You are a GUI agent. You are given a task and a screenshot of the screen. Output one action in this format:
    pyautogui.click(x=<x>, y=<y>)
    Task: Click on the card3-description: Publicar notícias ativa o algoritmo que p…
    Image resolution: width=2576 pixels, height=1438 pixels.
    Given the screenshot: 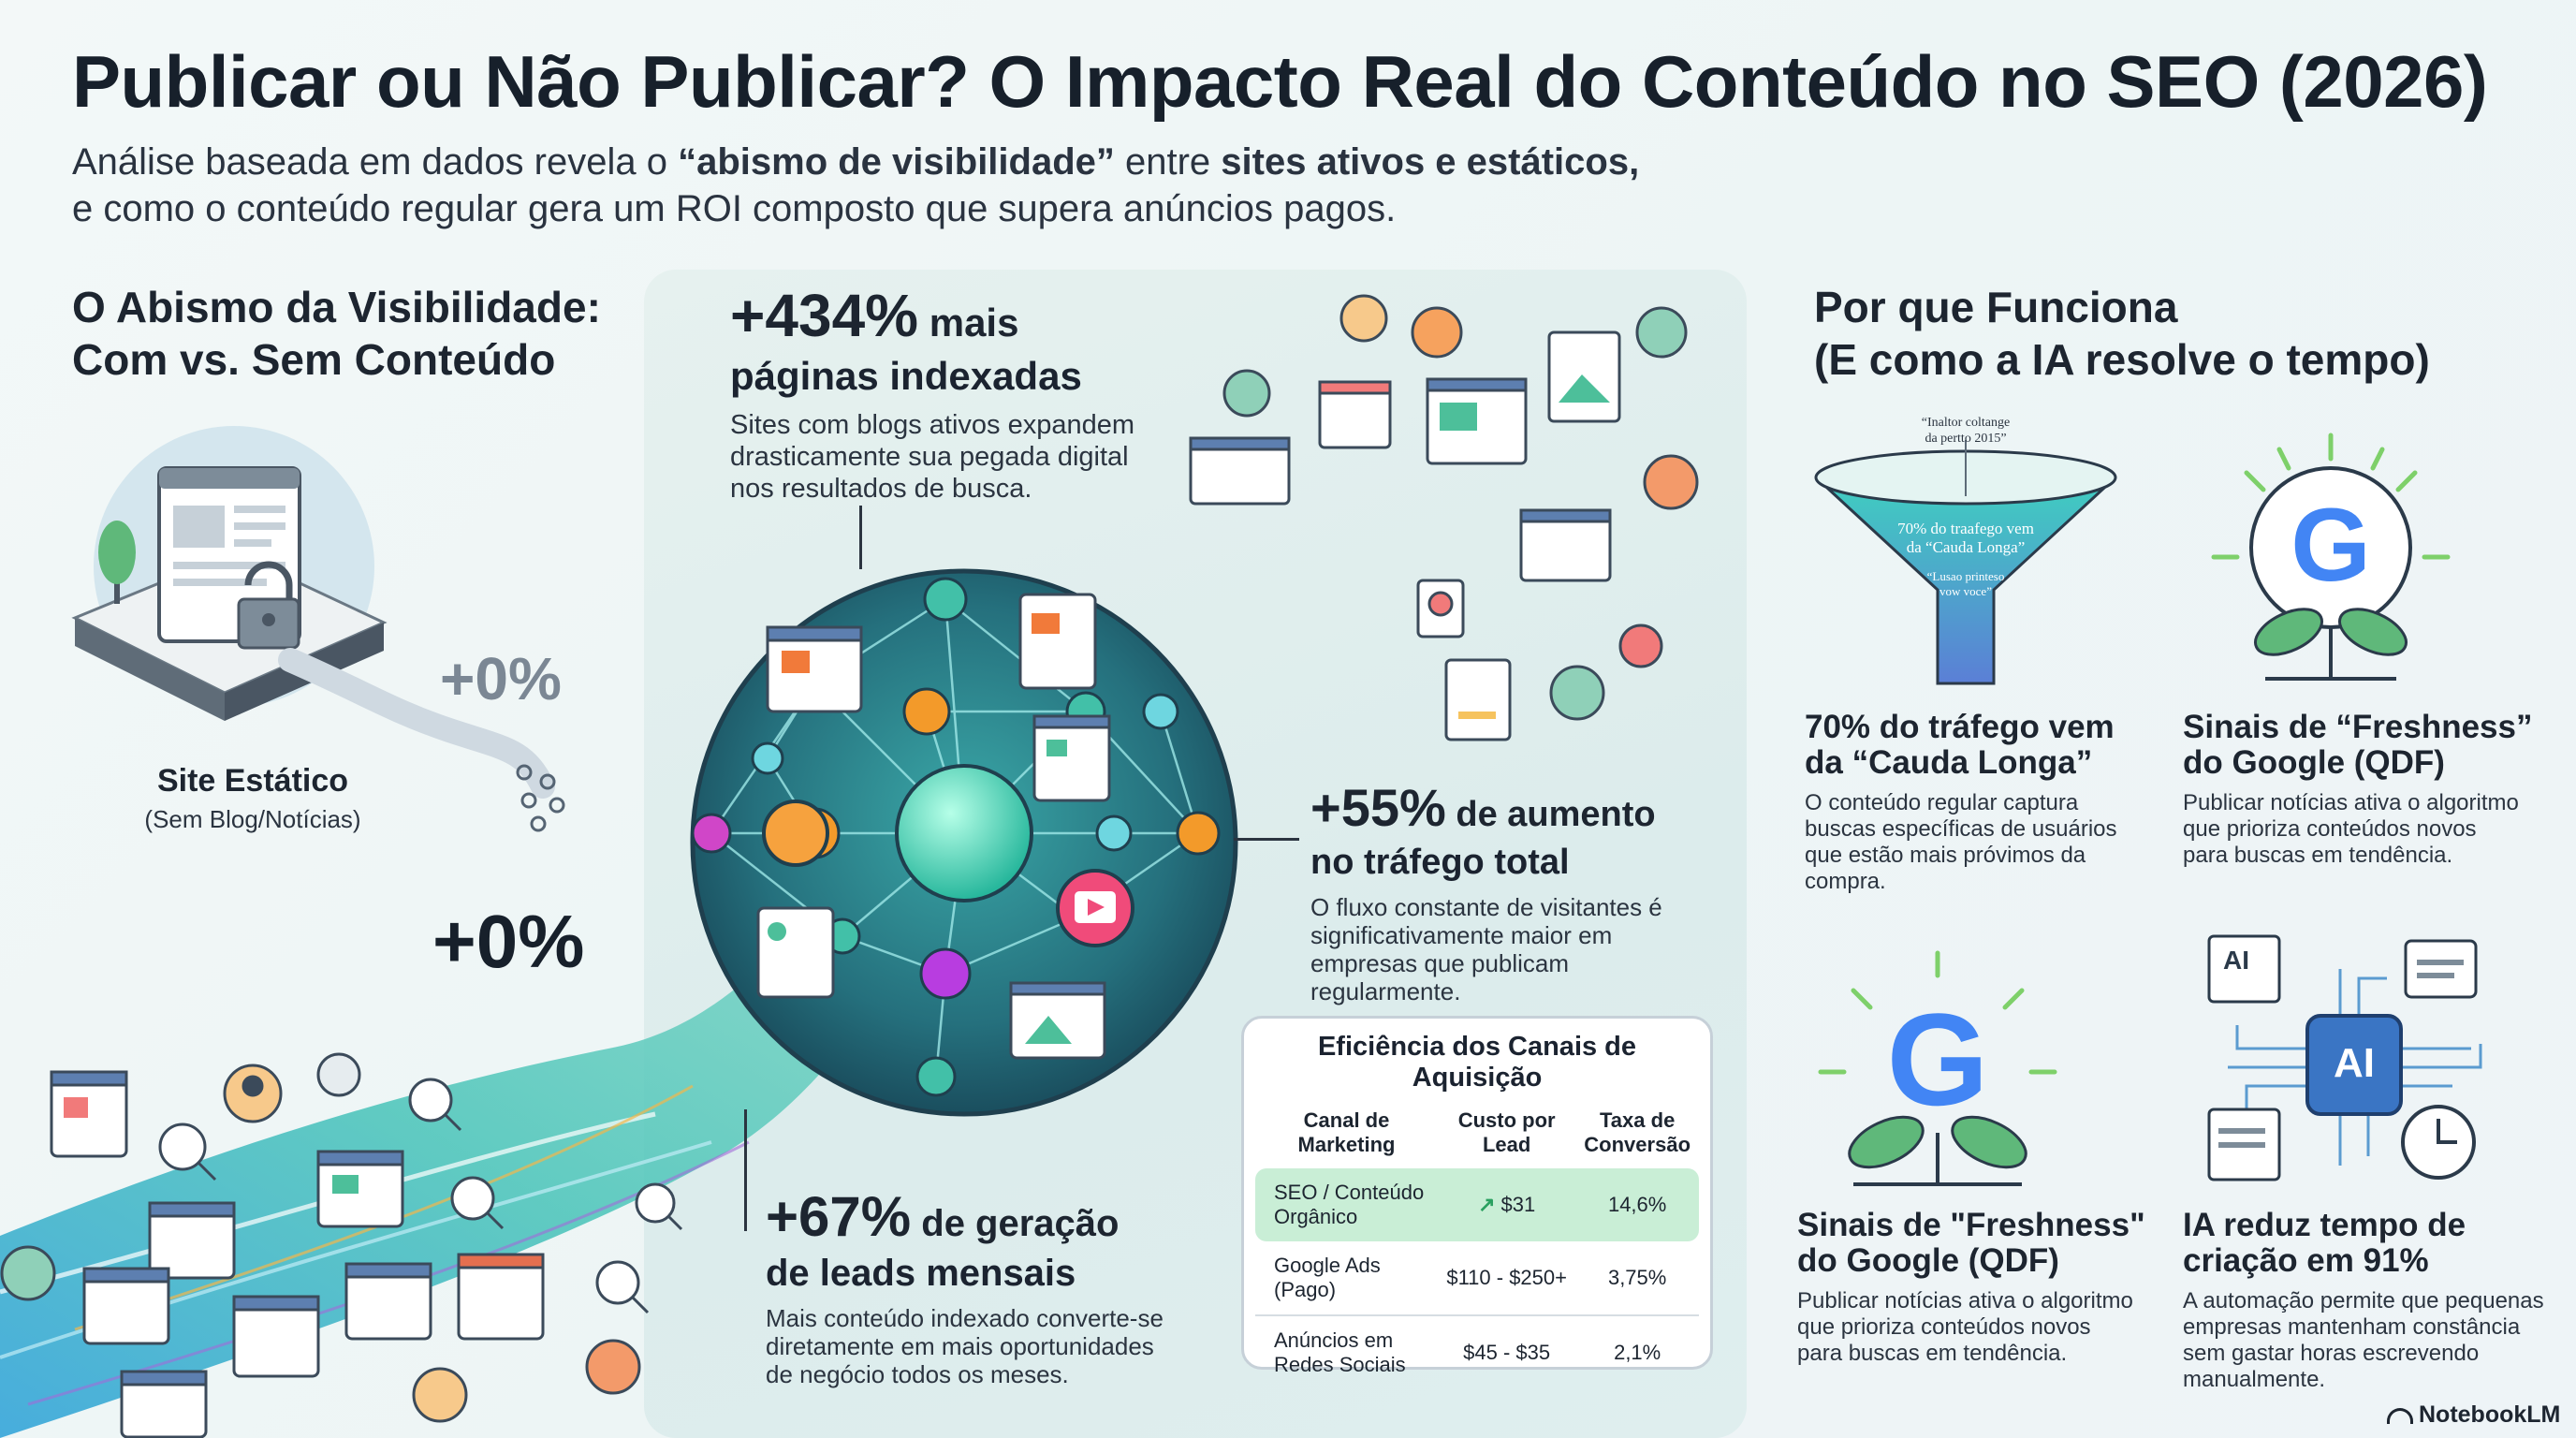 What is the action you would take?
    pyautogui.click(x=1965, y=1327)
    